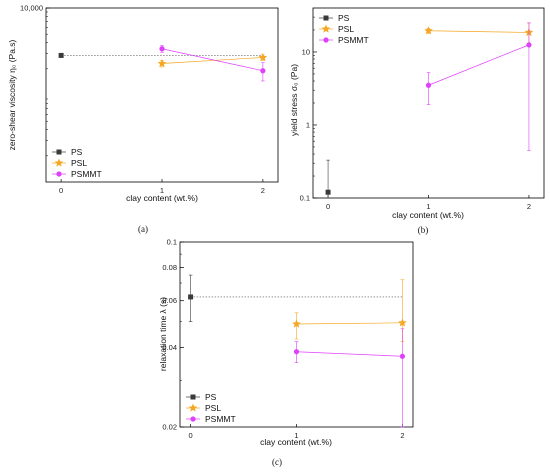 The width and height of the screenshot is (550, 473). What do you see at coordinates (12, 94) in the screenshot?
I see `y-axis-label: zero-shear viscosity η₀ (Pa.s)` at bounding box center [12, 94].